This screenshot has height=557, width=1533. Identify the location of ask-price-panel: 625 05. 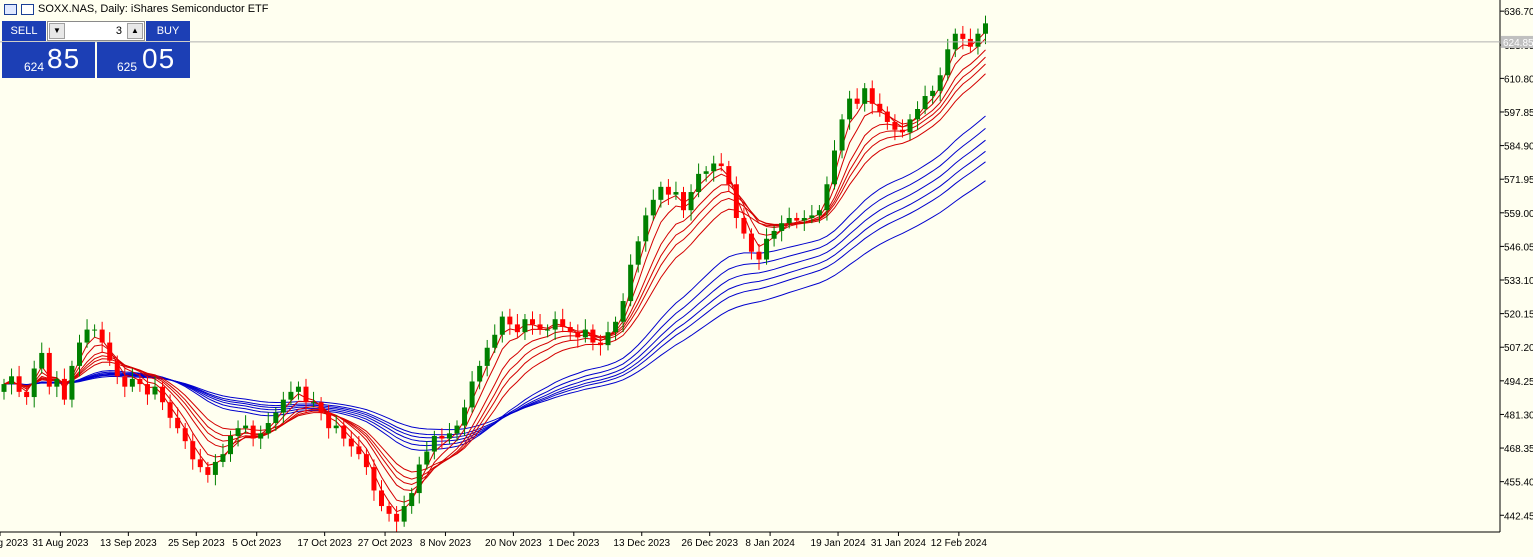
(143, 60).